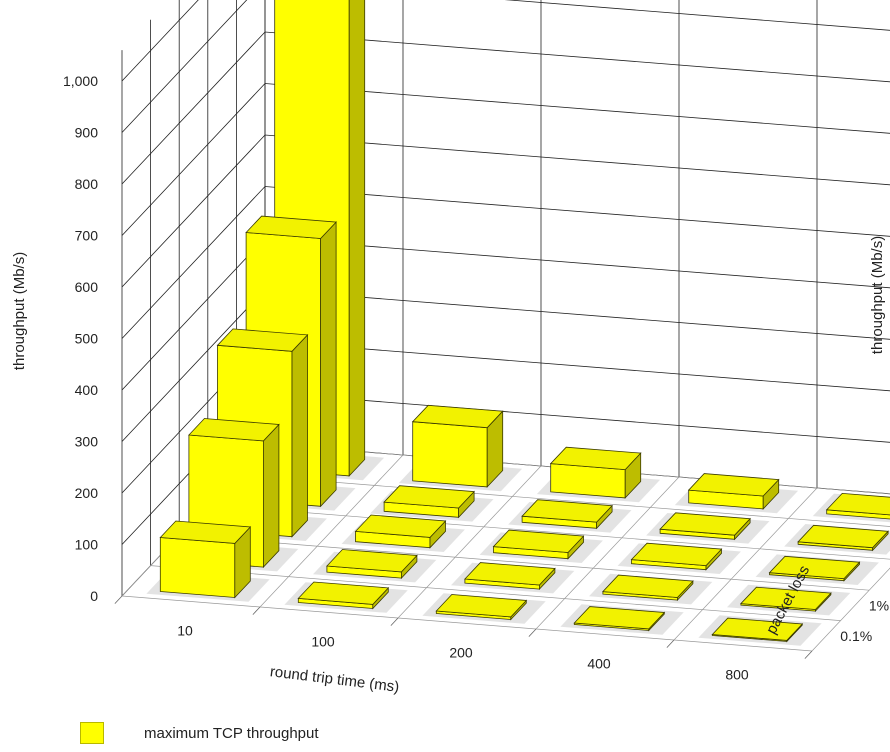  Describe the element at coordinates (80, 81) in the screenshot. I see `y-tick-label-left: 1,000` at that location.